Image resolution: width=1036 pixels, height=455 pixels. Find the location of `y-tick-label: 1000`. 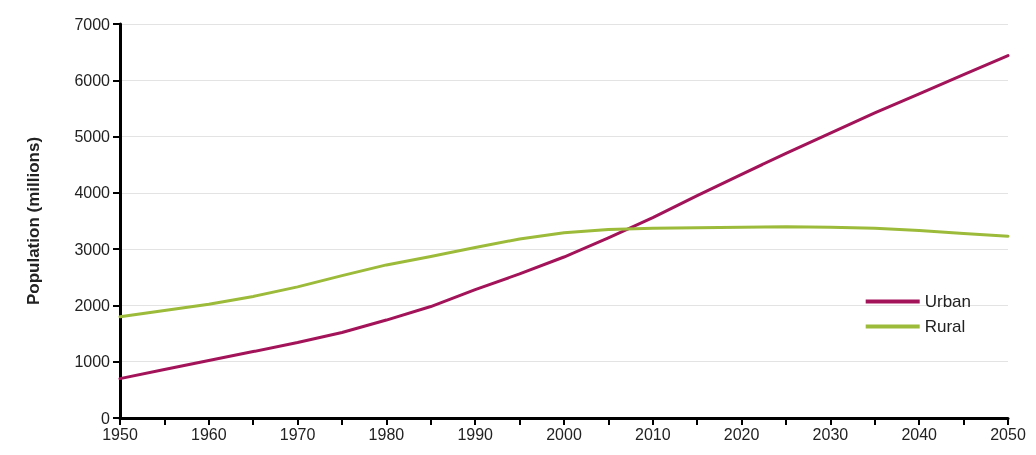

y-tick-label: 1000 is located at coordinates (92, 362).